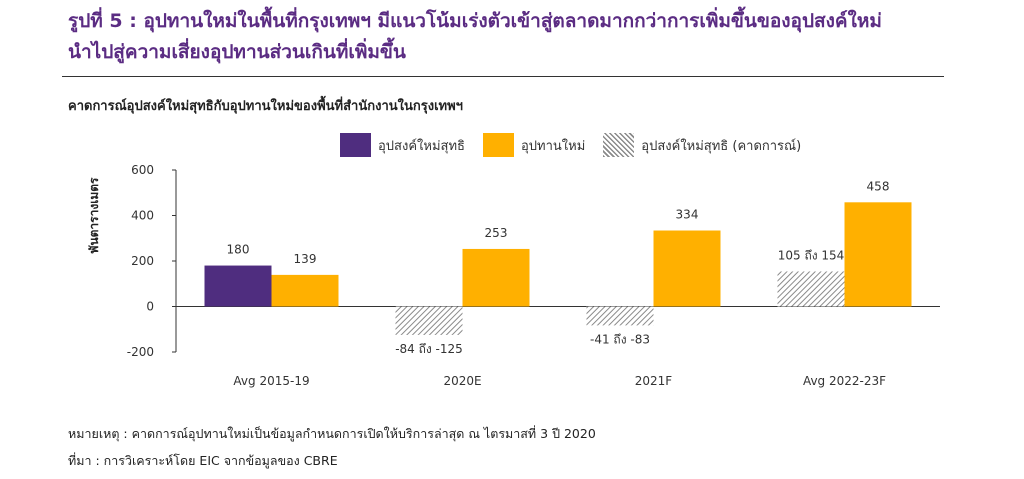 This screenshot has width=1024, height=479. What do you see at coordinates (94, 215) in the screenshot?
I see `y-axis-title: พันตารางเมตร` at bounding box center [94, 215].